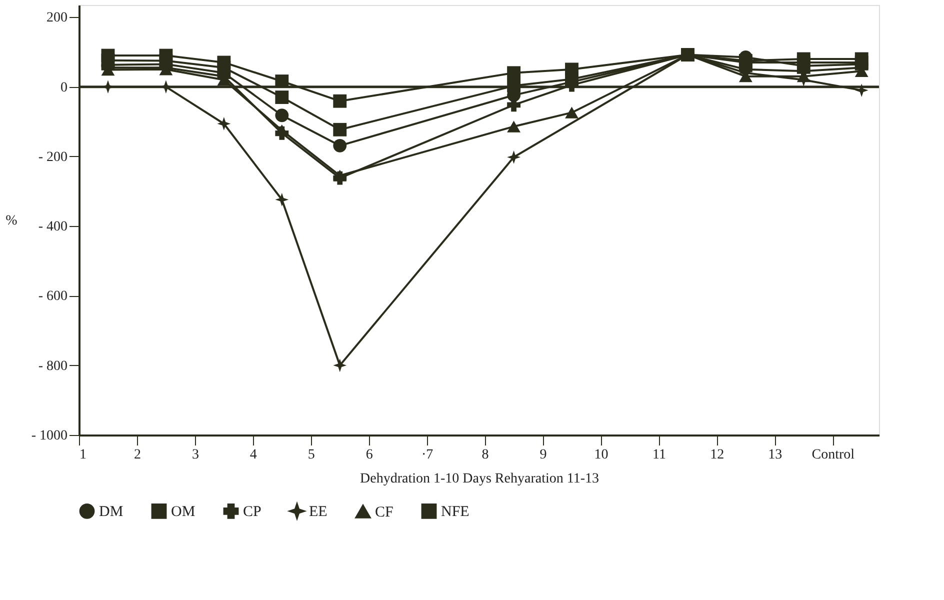 This screenshot has width=944, height=600. What do you see at coordinates (543, 455) in the screenshot?
I see `x-tick-label: 9` at bounding box center [543, 455].